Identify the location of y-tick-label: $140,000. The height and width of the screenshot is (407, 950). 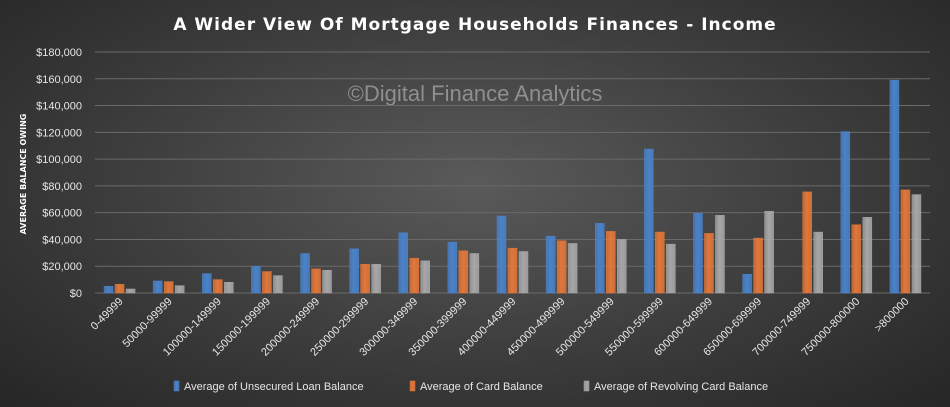
(59, 107).